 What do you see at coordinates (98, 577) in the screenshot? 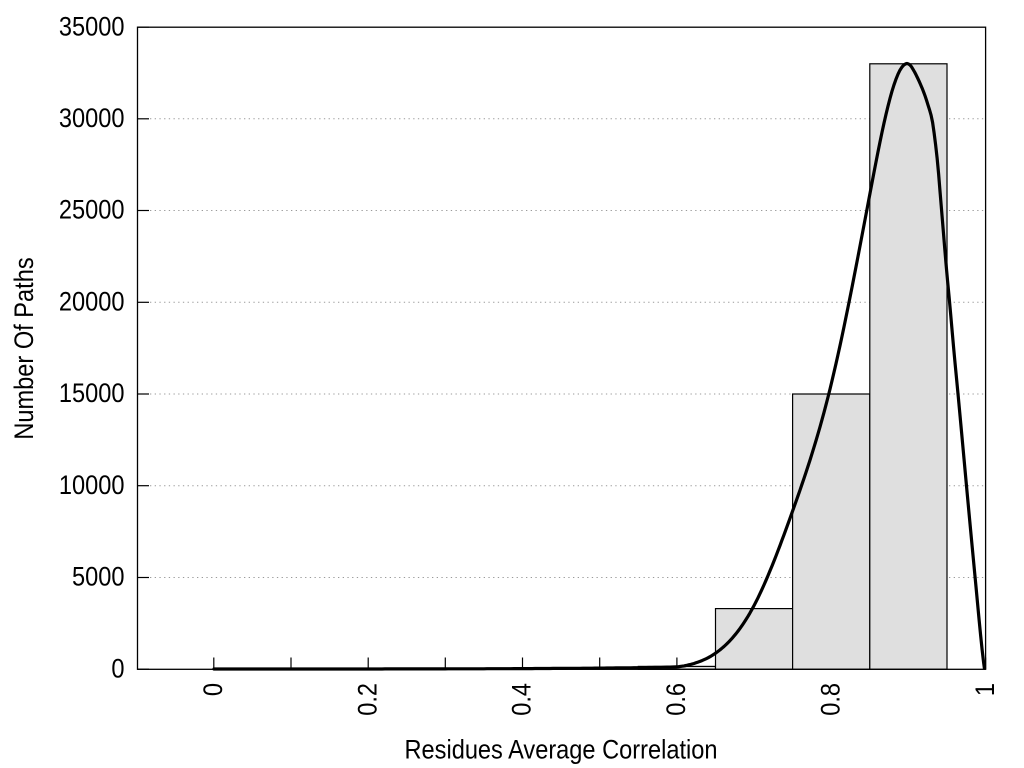
I see `svg-text: 5000` at bounding box center [98, 577].